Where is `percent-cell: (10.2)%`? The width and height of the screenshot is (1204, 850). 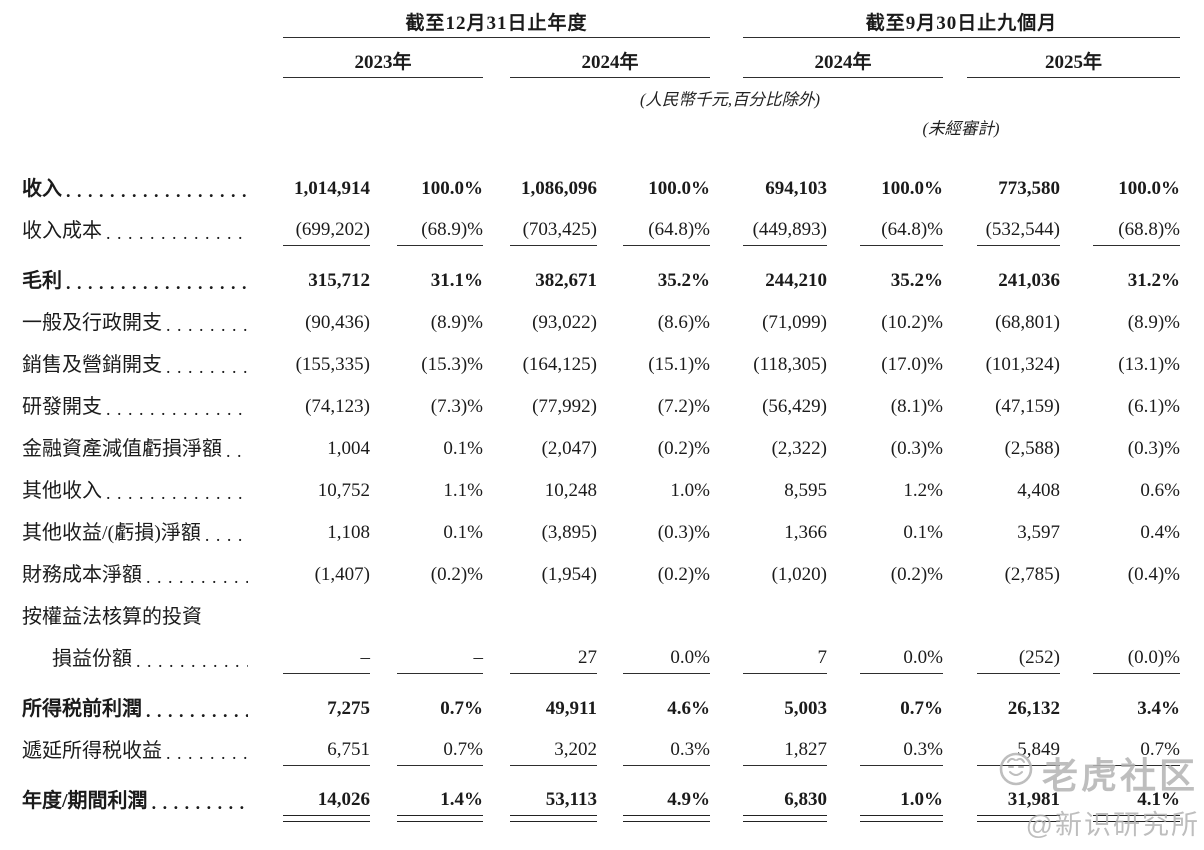
percent-cell: (10.2)% is located at coordinates (912, 323).